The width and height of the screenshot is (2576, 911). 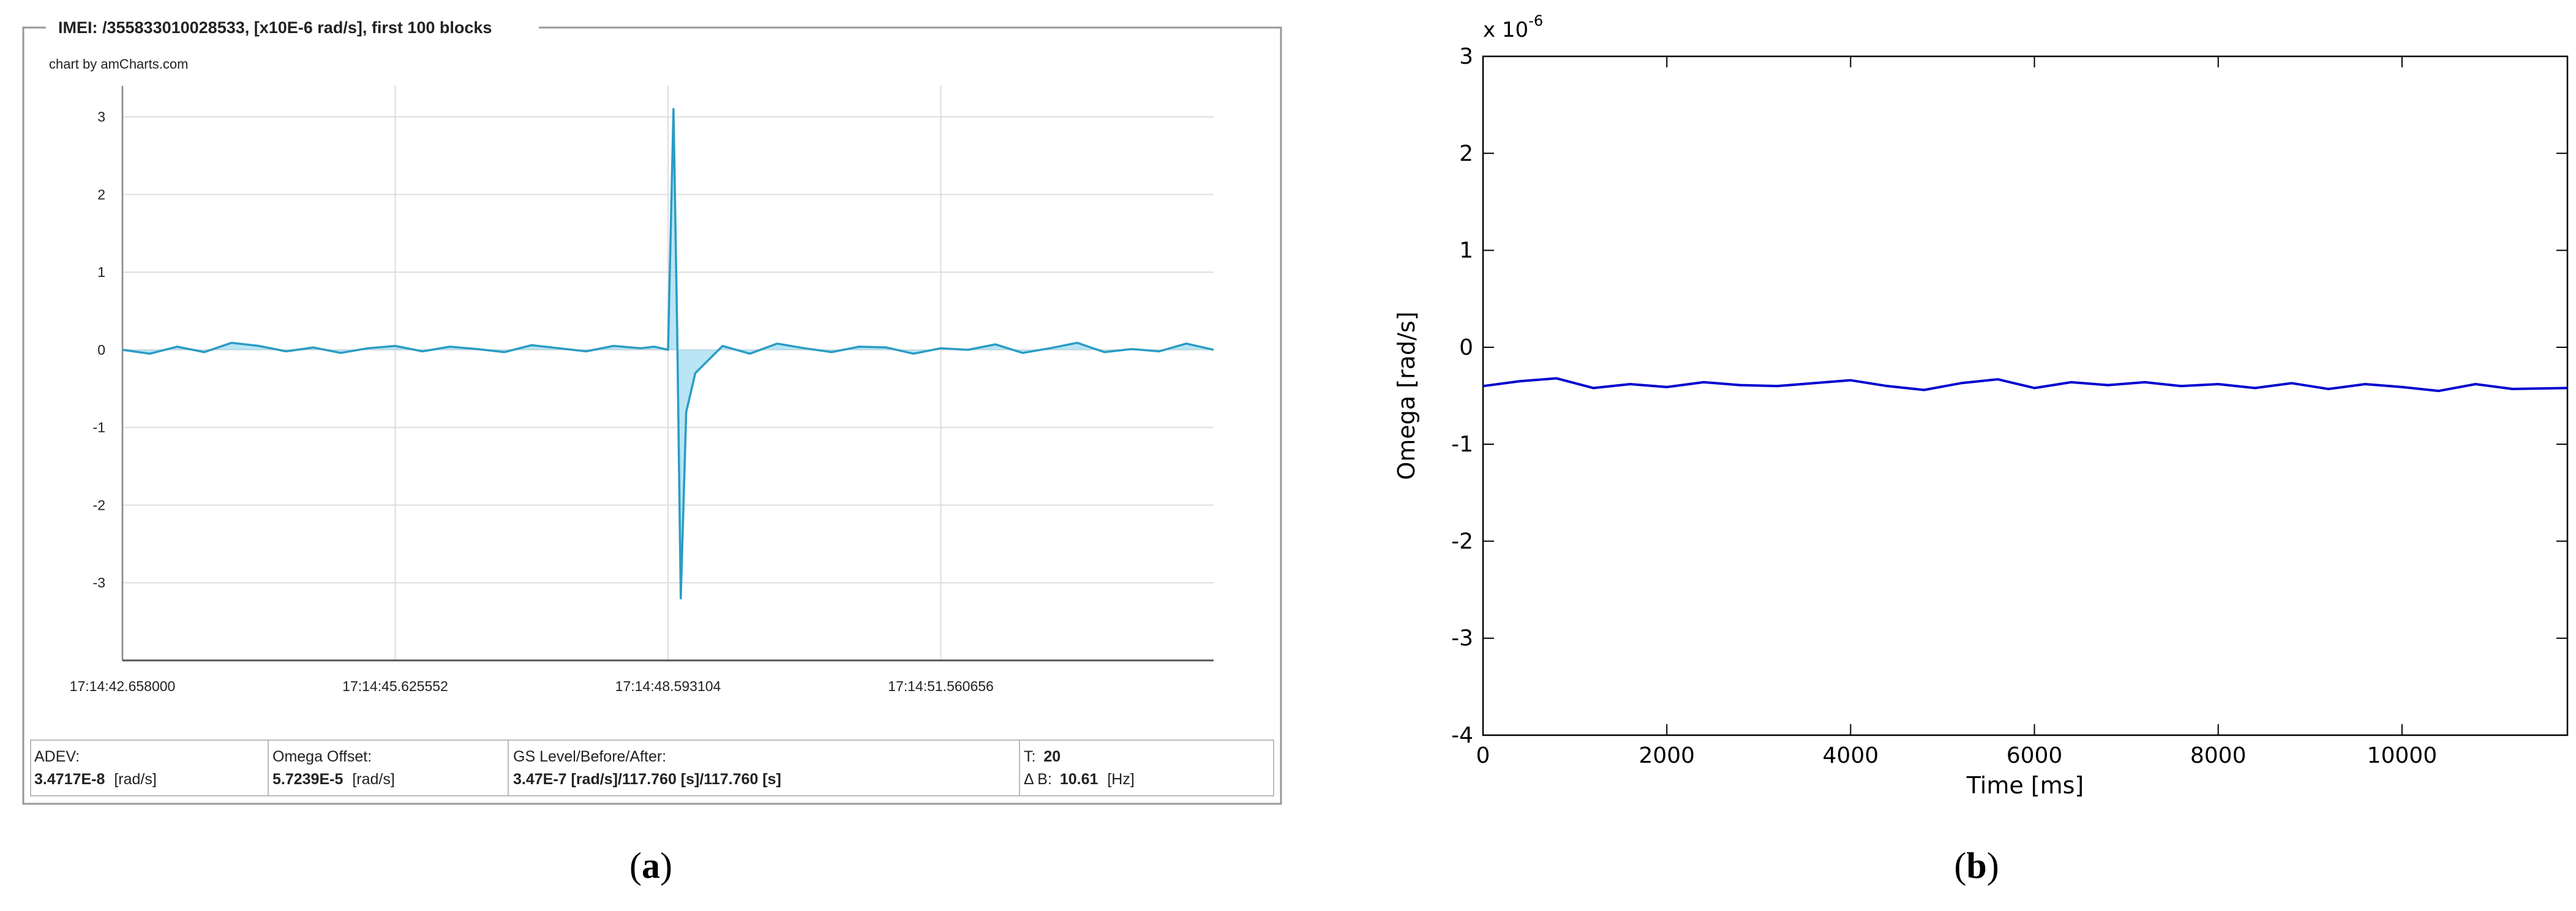 I want to click on exponent-power: -6, so click(x=1535, y=20).